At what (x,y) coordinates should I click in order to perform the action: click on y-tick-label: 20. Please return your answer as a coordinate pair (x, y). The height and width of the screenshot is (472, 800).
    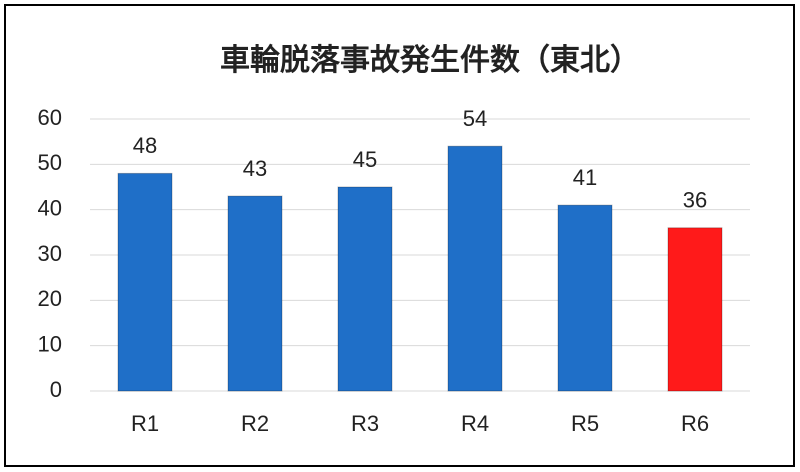
    Looking at the image, I should click on (50, 298).